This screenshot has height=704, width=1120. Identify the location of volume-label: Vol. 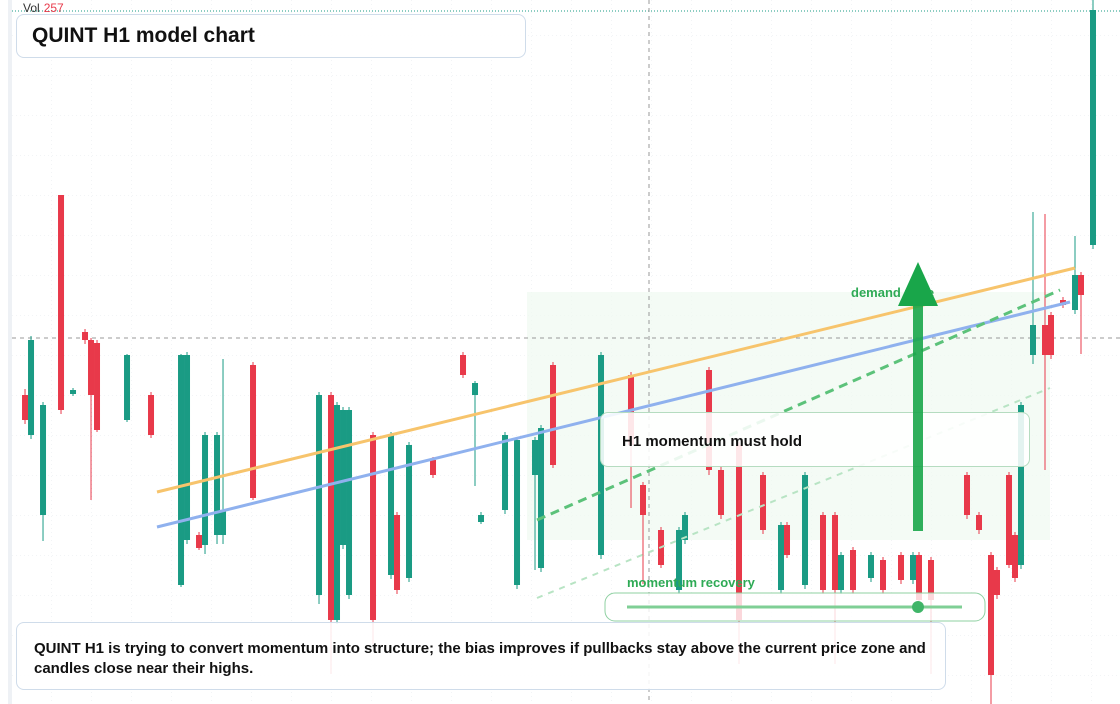
(31, 8).